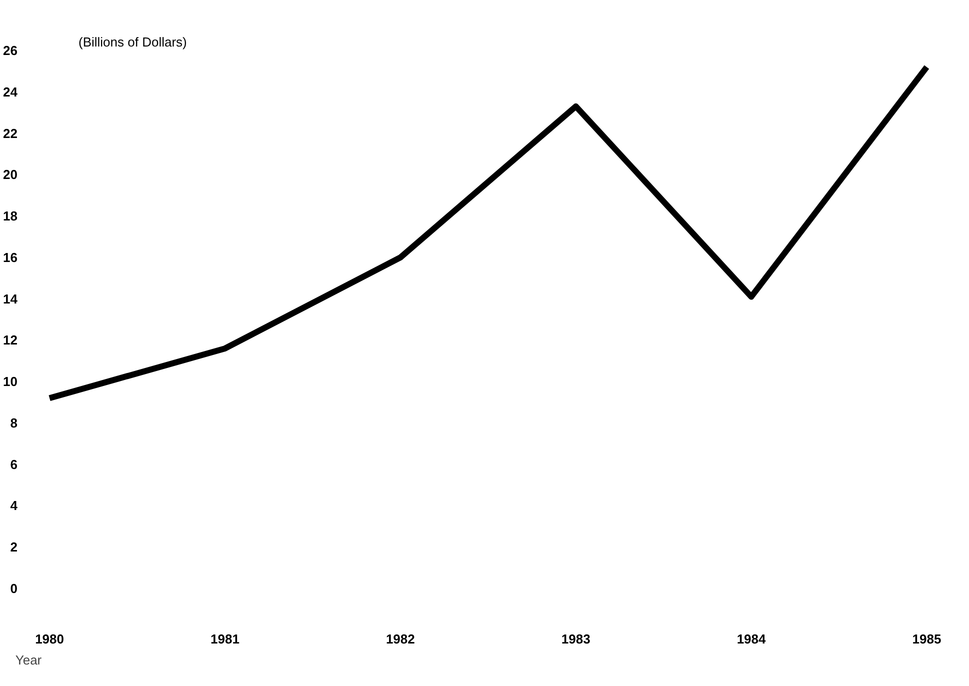 The width and height of the screenshot is (969, 686). Describe the element at coordinates (10, 382) in the screenshot. I see `y-tick-label: 10` at that location.